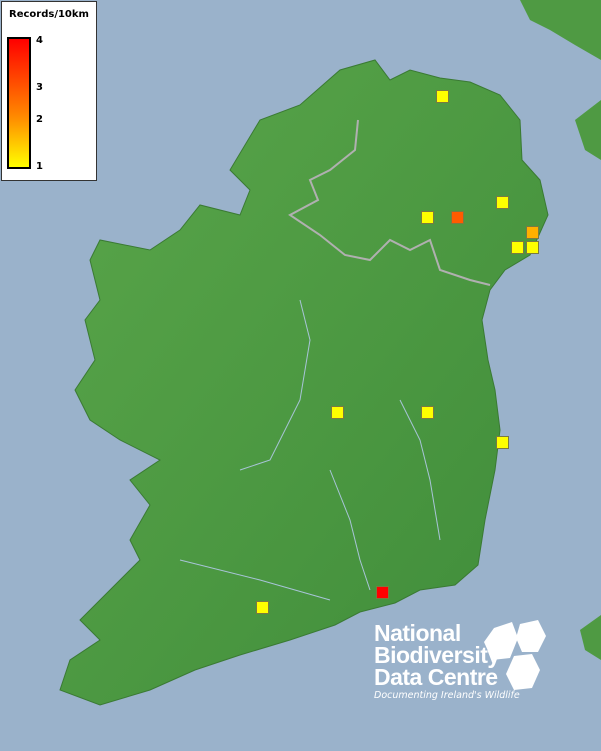 Image resolution: width=601 pixels, height=751 pixels. I want to click on logo-tagline: Documenting Ireland's Wildlife, so click(447, 695).